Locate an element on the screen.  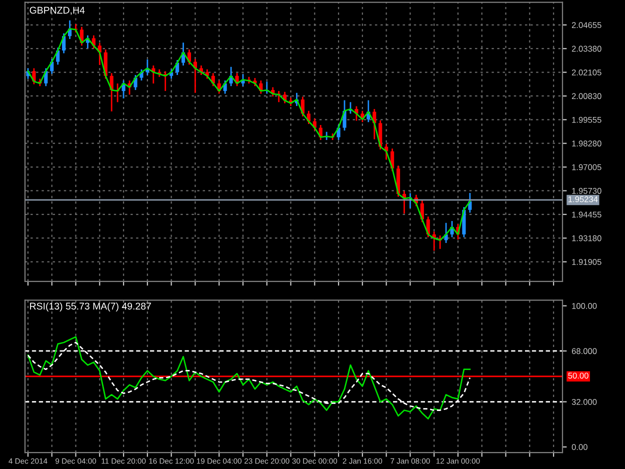
y-tick-label: 1.94455 is located at coordinates (587, 215).